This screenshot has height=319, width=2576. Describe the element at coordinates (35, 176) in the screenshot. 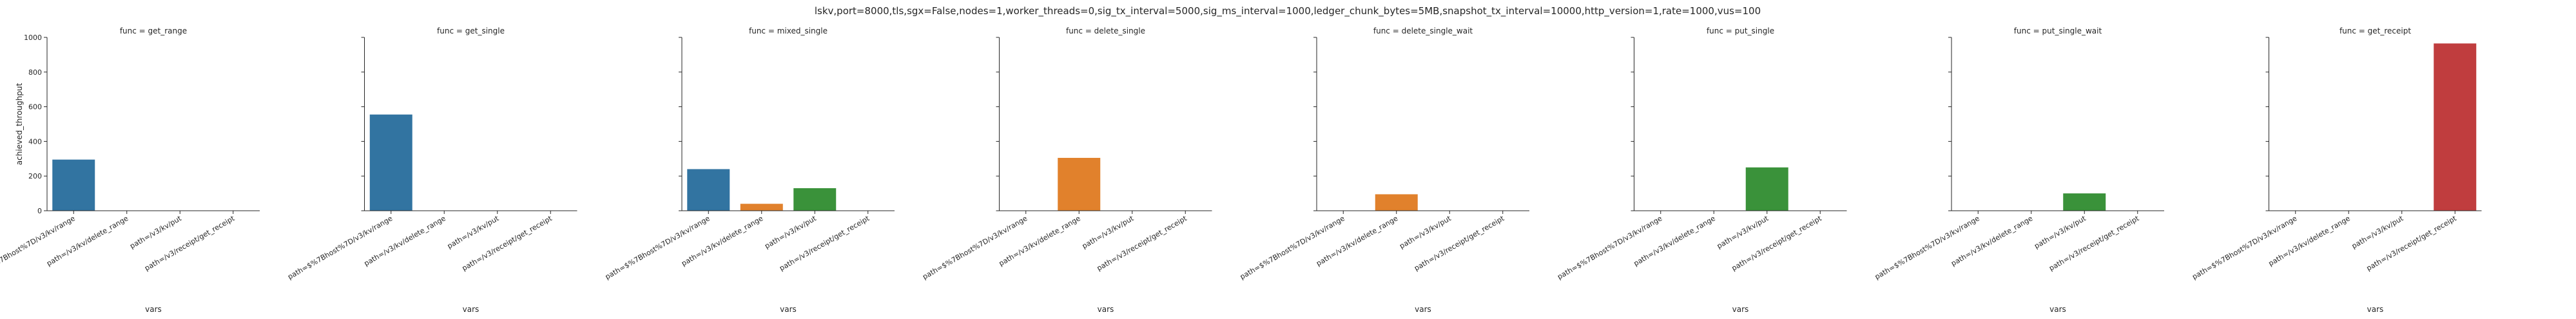

I see `y-tick-label: 200` at that location.